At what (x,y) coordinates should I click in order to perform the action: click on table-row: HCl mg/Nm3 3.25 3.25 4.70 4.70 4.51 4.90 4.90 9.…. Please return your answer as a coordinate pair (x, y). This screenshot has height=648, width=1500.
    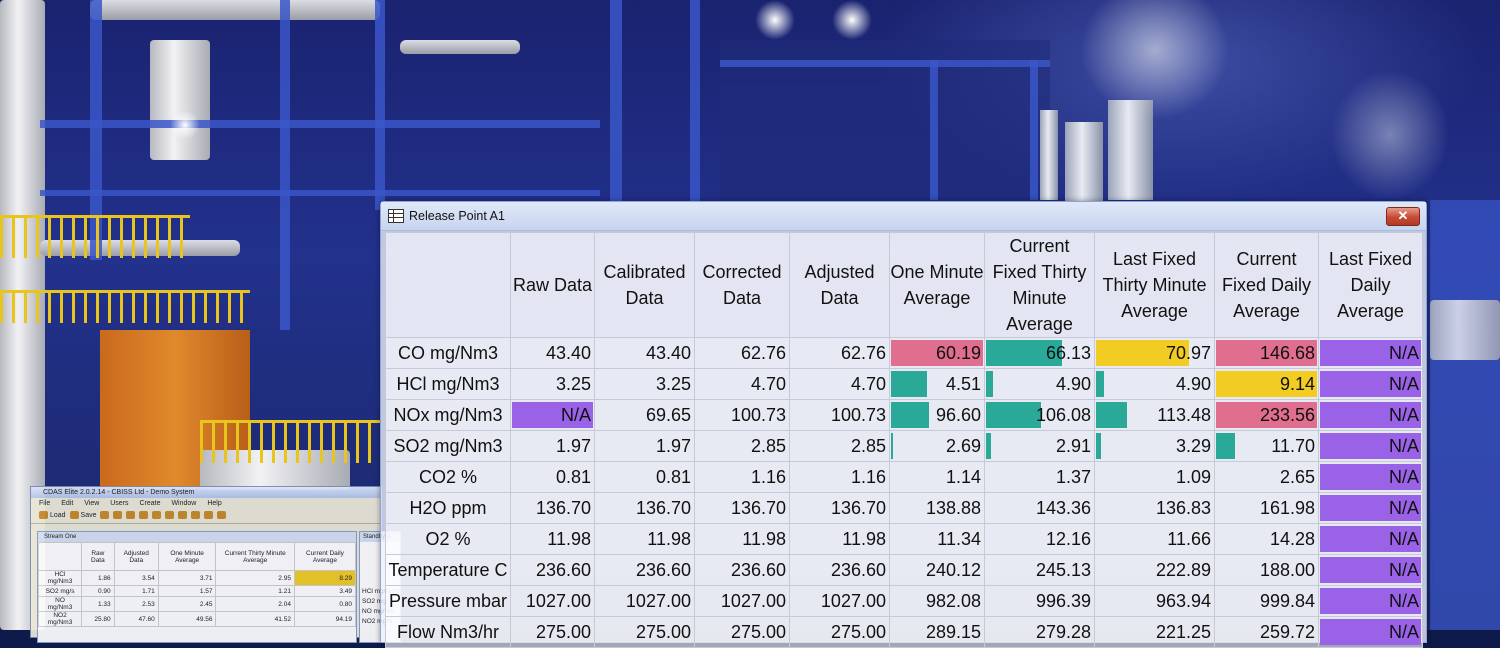
    Looking at the image, I should click on (904, 384).